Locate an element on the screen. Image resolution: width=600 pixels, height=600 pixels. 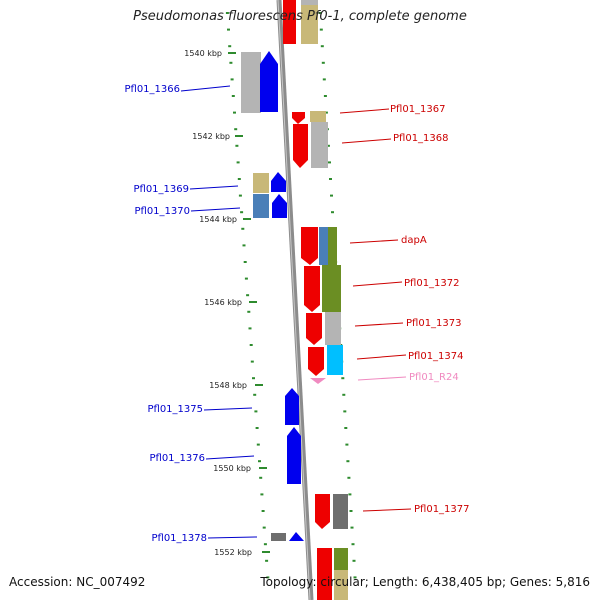
feature-pfl01-1377-gray is located at coordinates (340, 511).